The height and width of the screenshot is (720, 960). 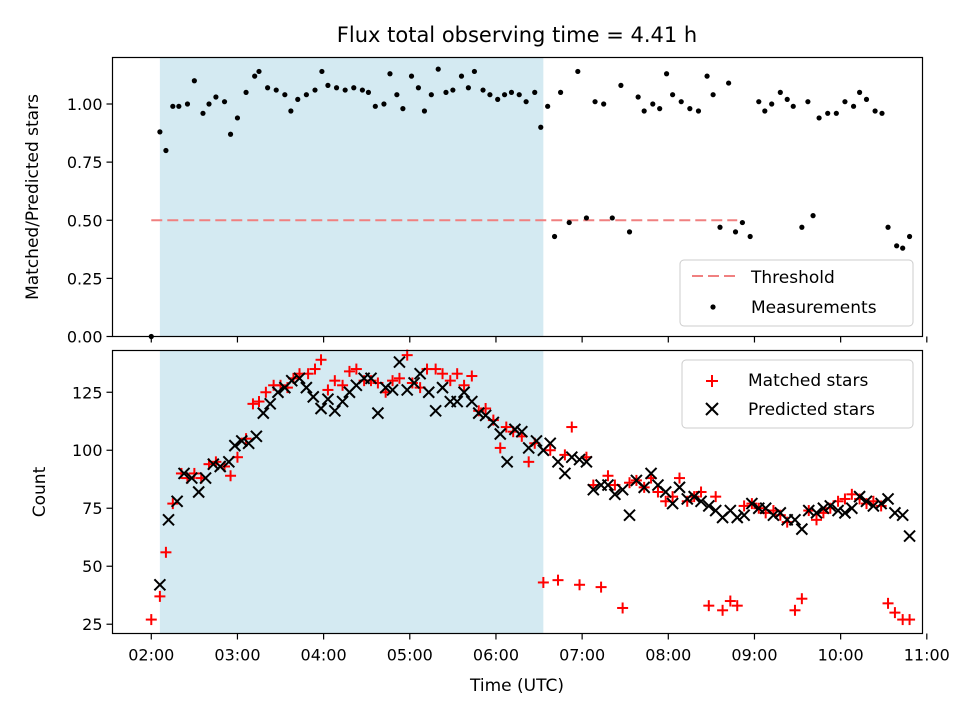 I want to click on x-tick-label: 10:00, so click(x=841, y=655).